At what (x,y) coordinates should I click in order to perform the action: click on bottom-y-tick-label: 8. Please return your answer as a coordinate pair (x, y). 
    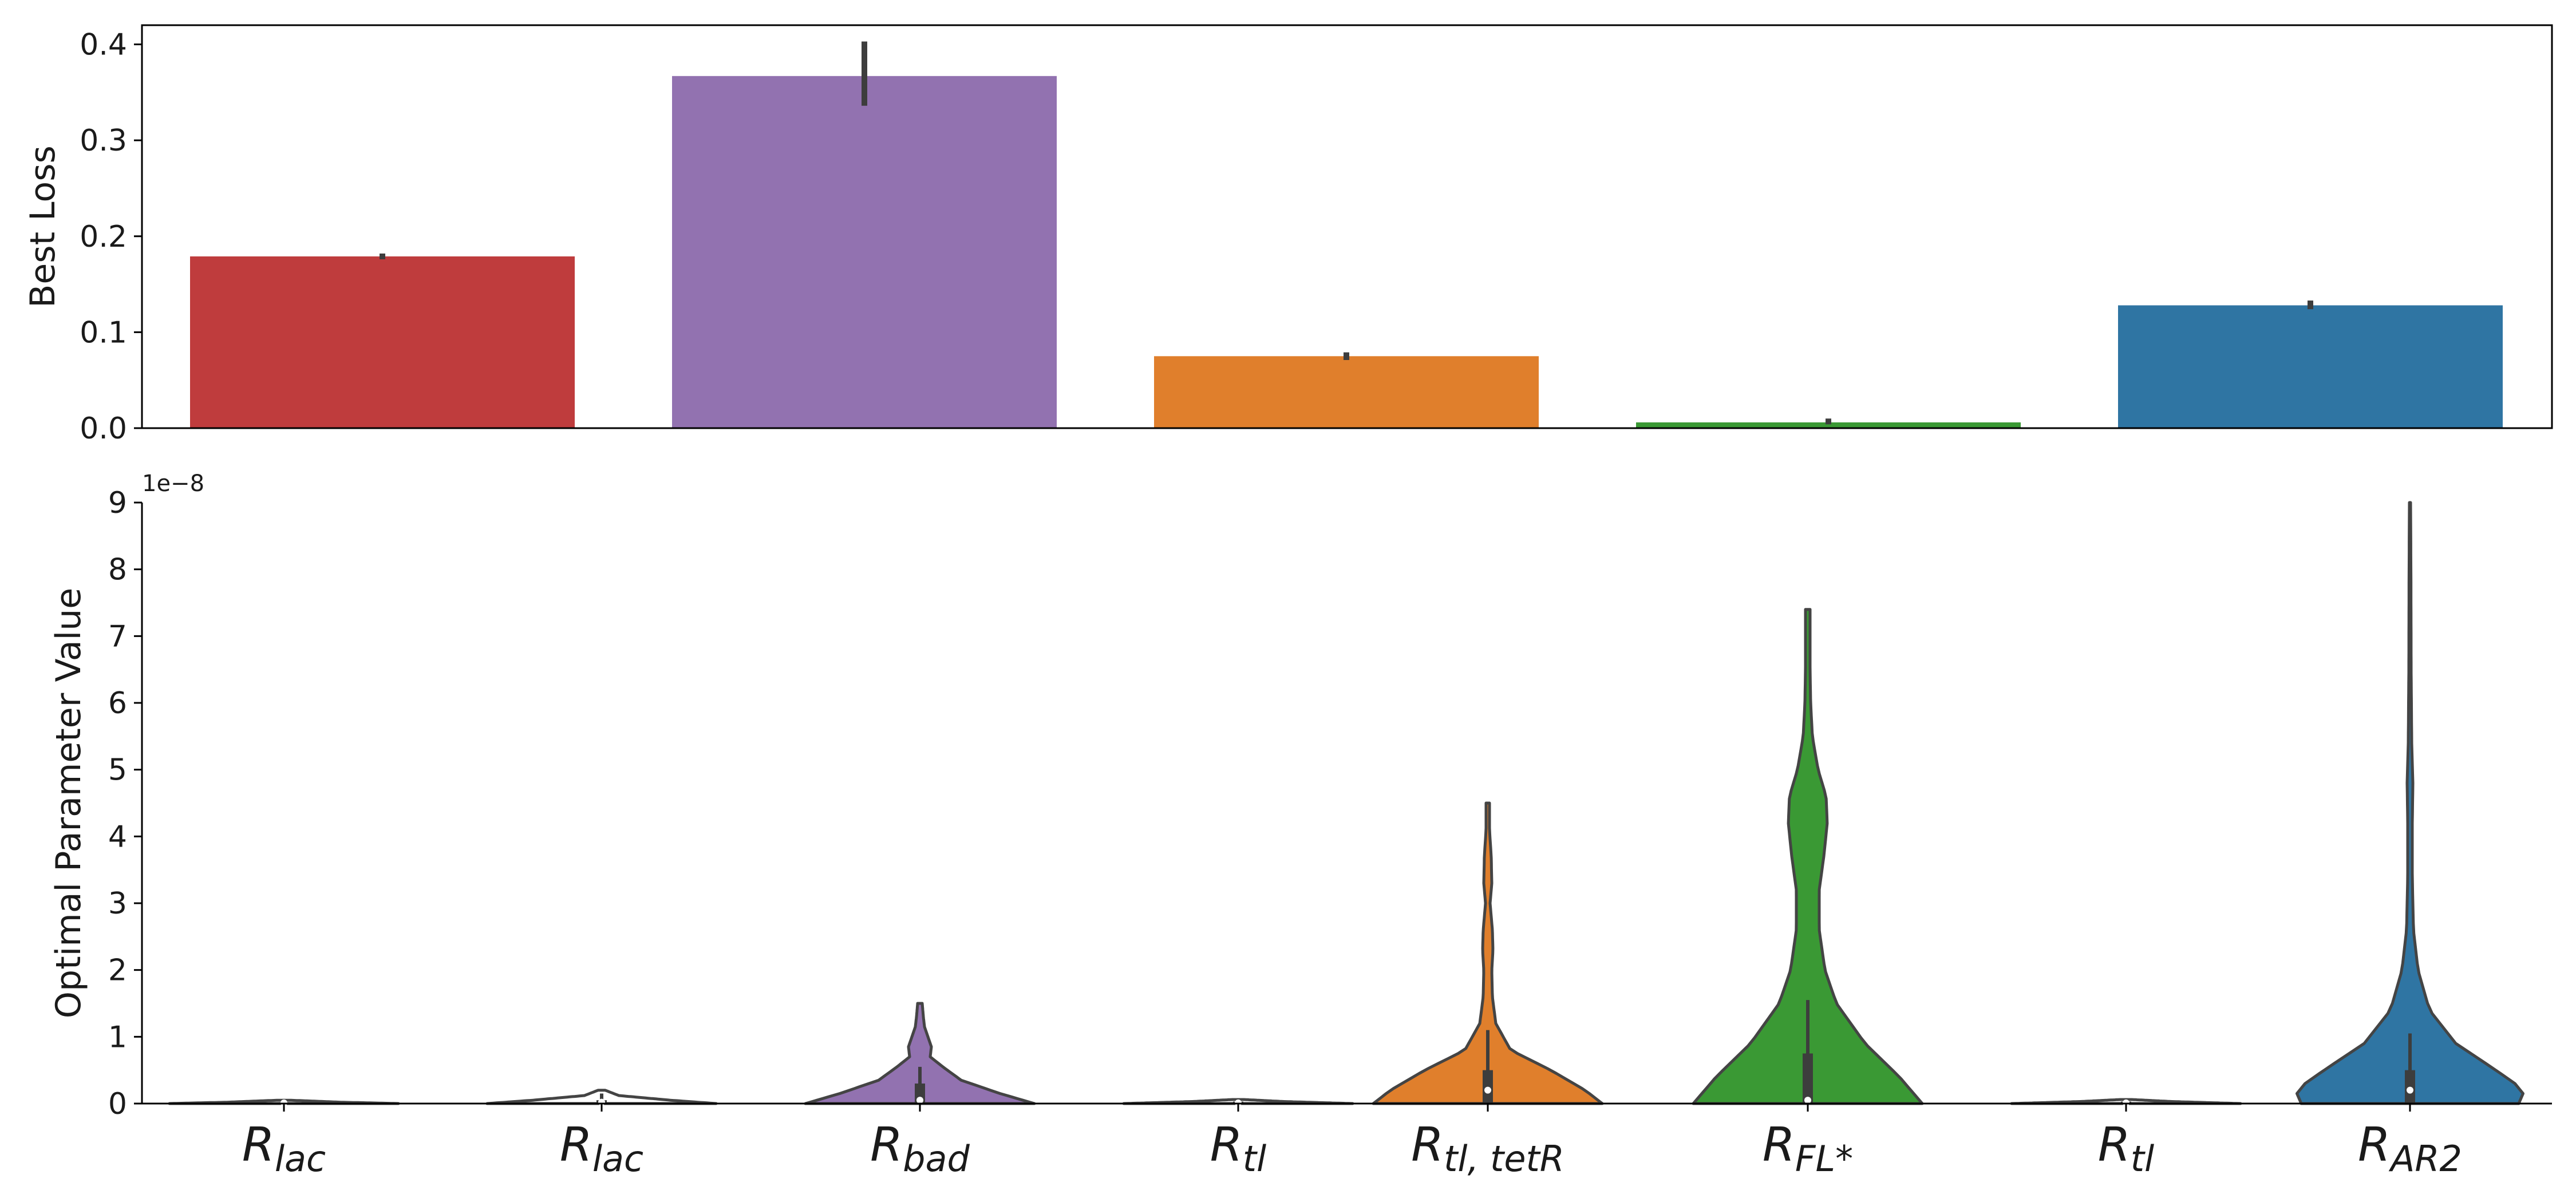
    Looking at the image, I should click on (117, 570).